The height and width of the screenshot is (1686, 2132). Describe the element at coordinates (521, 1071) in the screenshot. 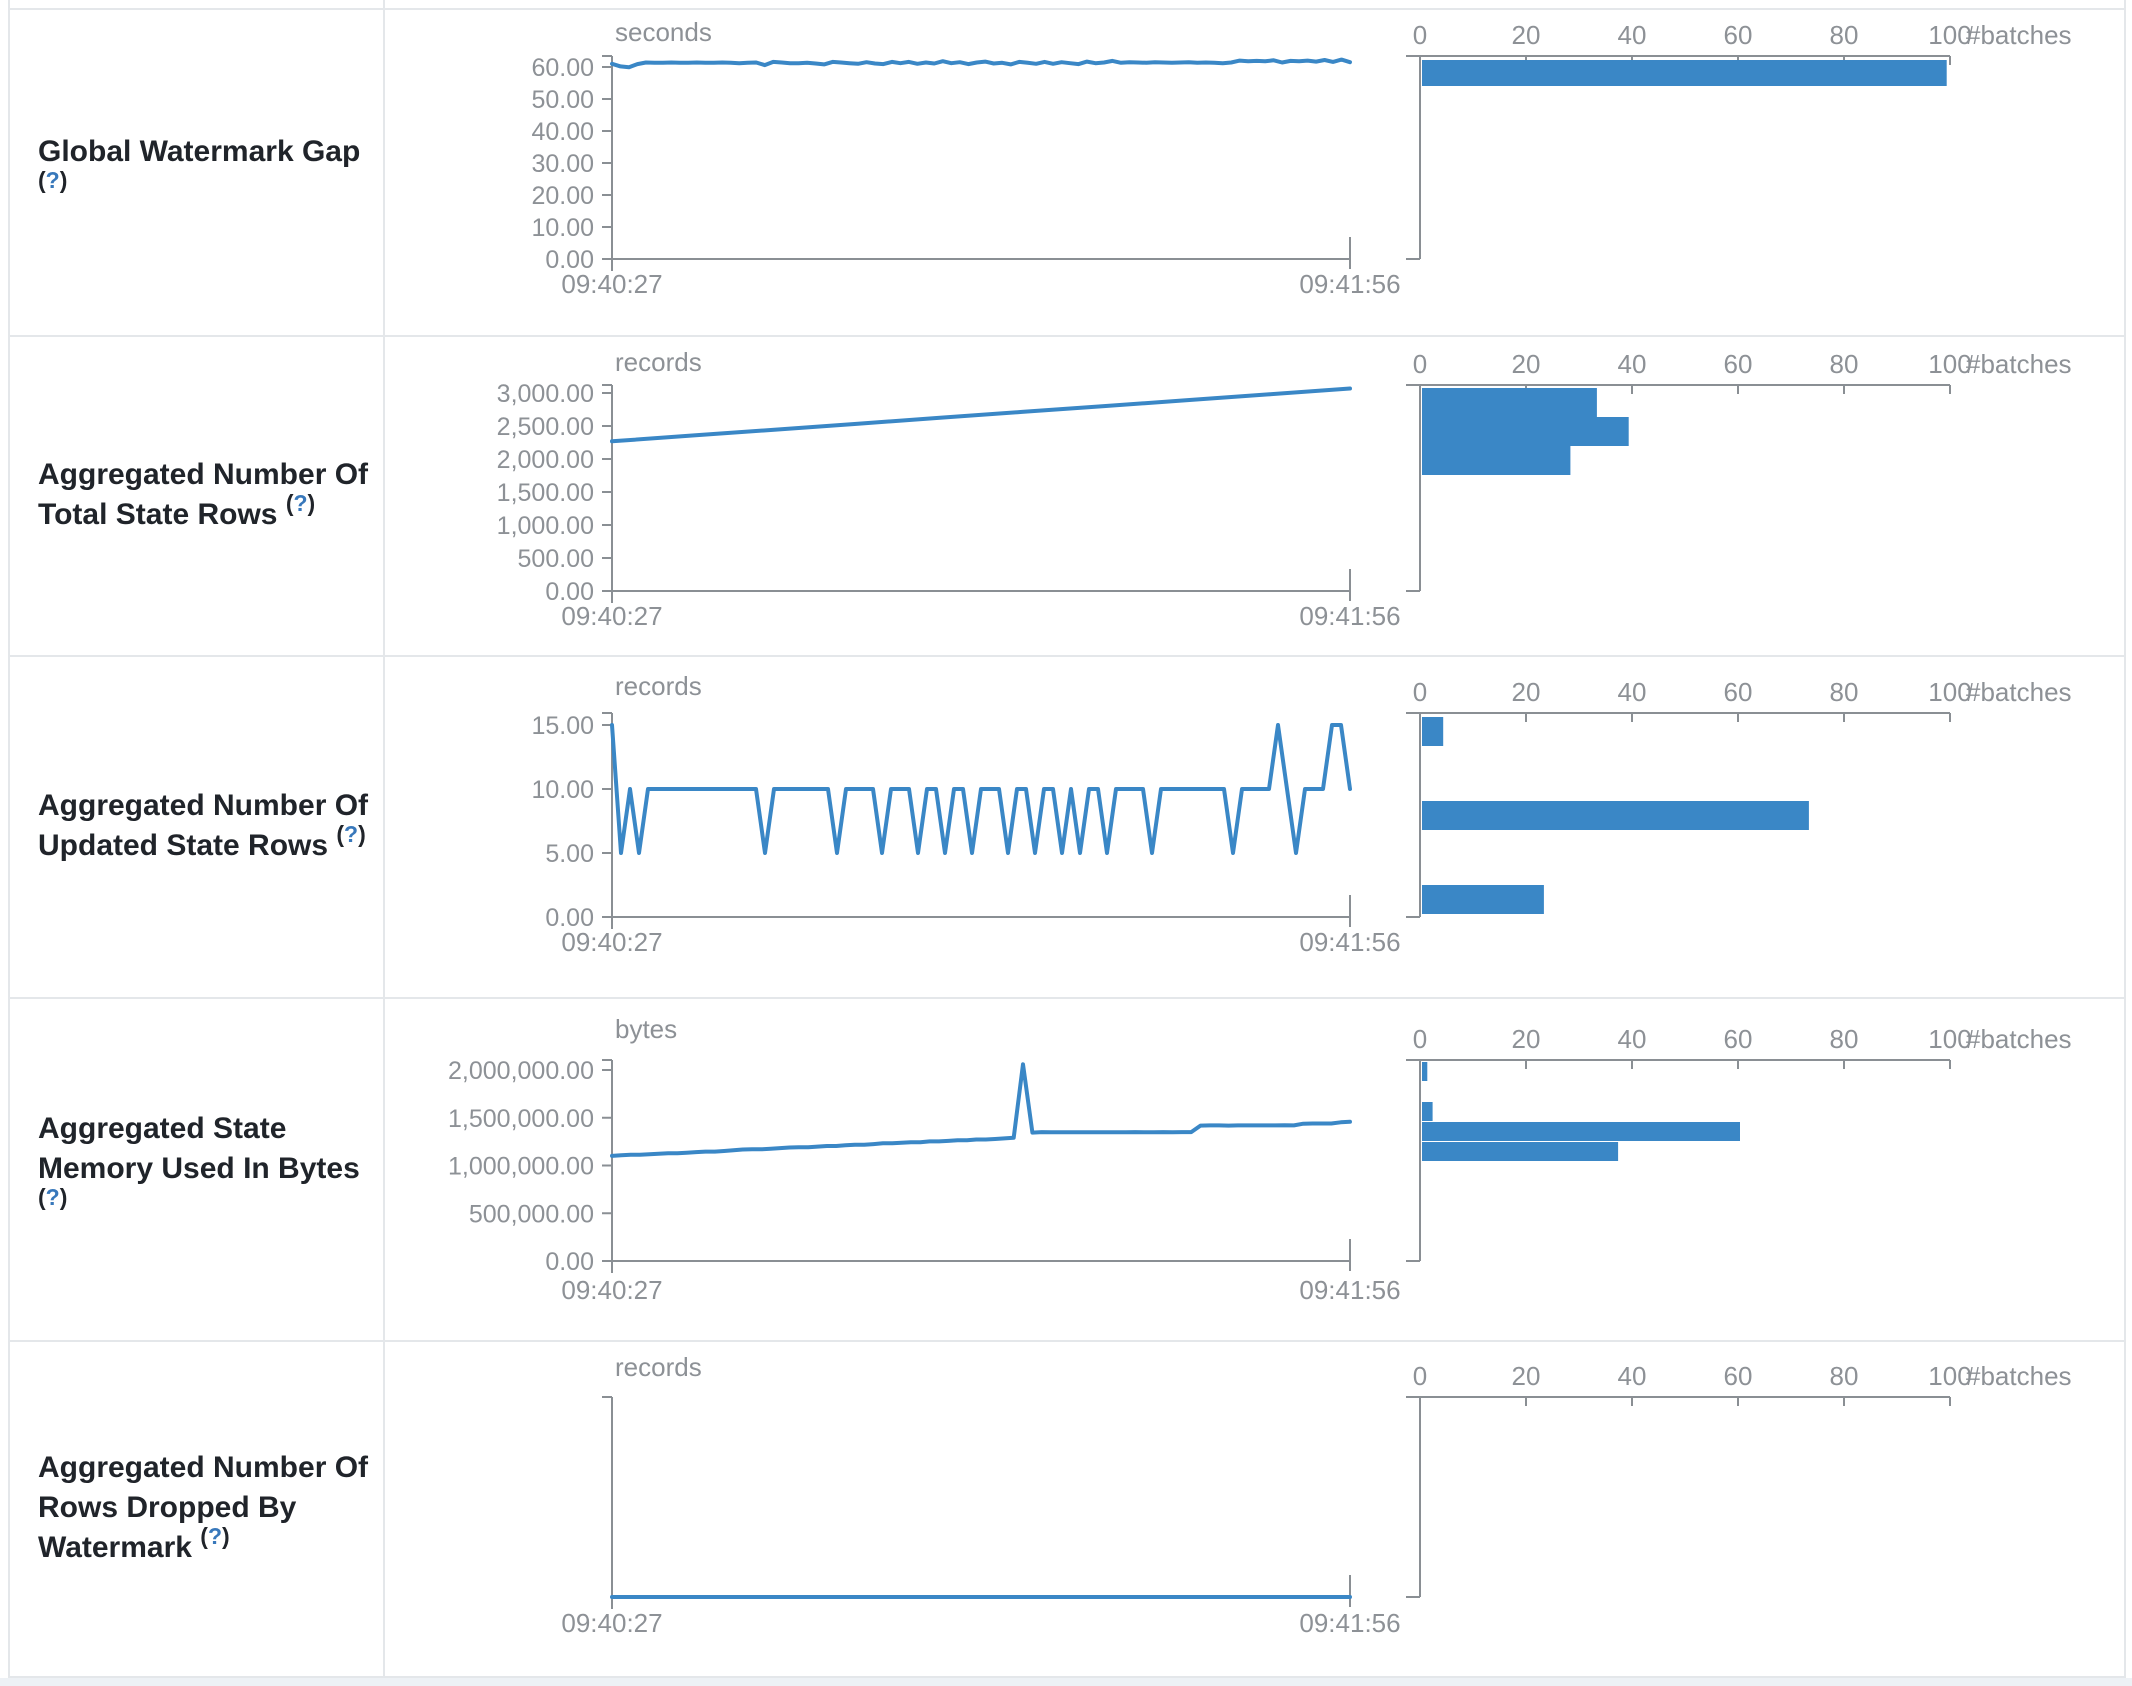

I see `svg-text: 2,000,000.00` at that location.